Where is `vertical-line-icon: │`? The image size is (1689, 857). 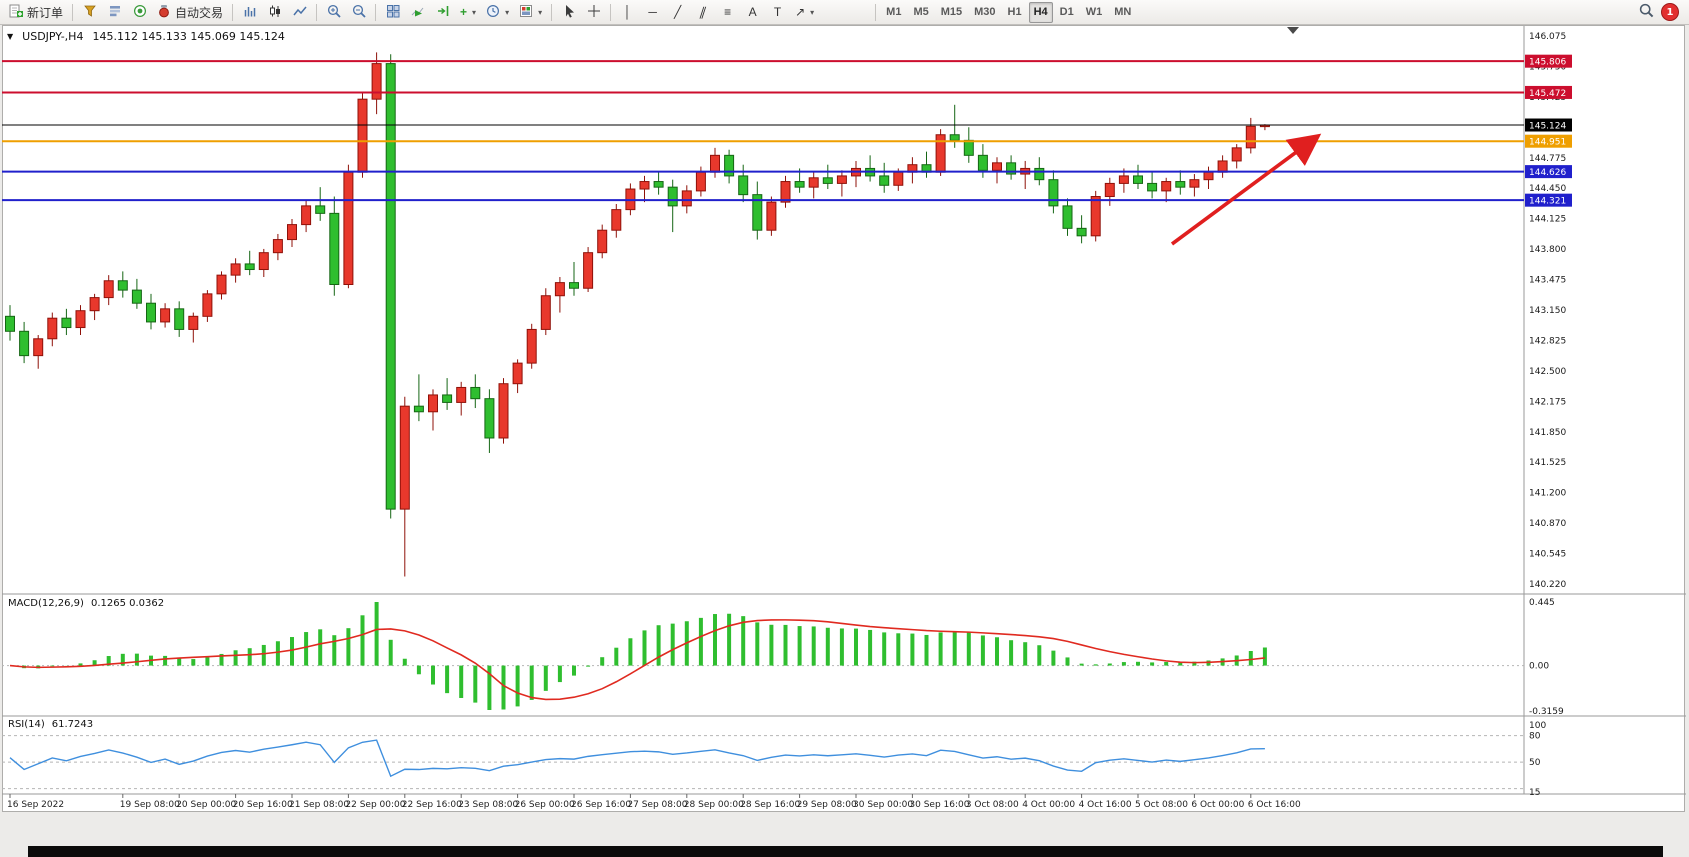 vertical-line-icon: │ is located at coordinates (627, 12).